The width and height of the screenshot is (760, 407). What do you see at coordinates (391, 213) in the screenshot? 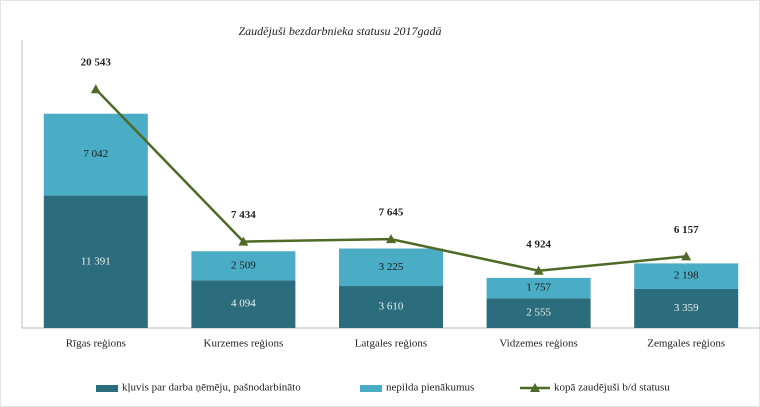
I see `data-label: 7 645` at bounding box center [391, 213].